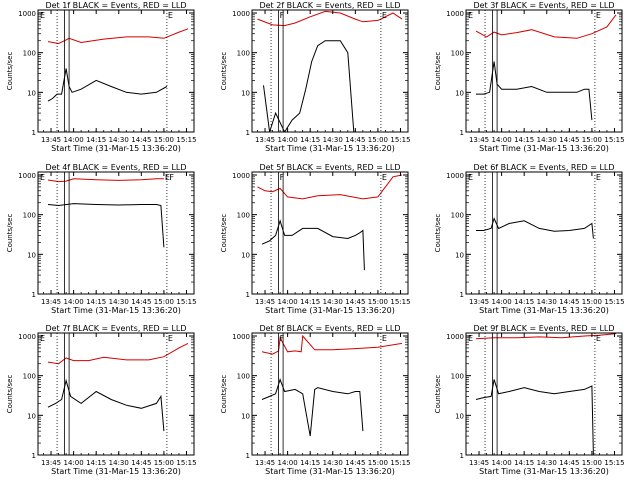  What do you see at coordinates (543, 167) in the screenshot?
I see `chart-title: Det 6f BLACK = Events, RED = LLD` at bounding box center [543, 167].